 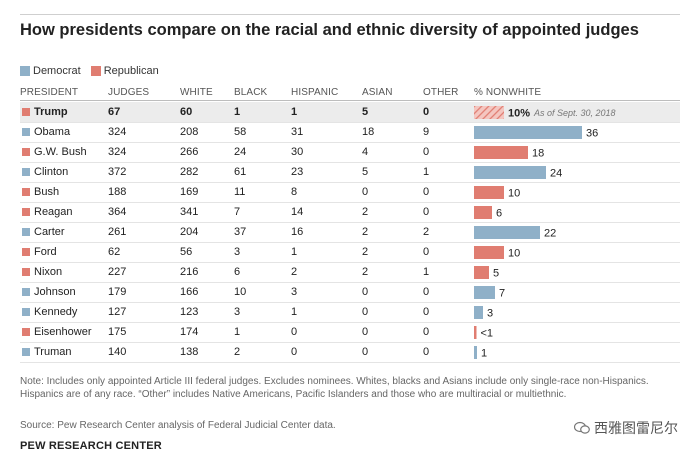 What do you see at coordinates (63, 332) in the screenshot?
I see `president-name: Eisenhower` at bounding box center [63, 332].